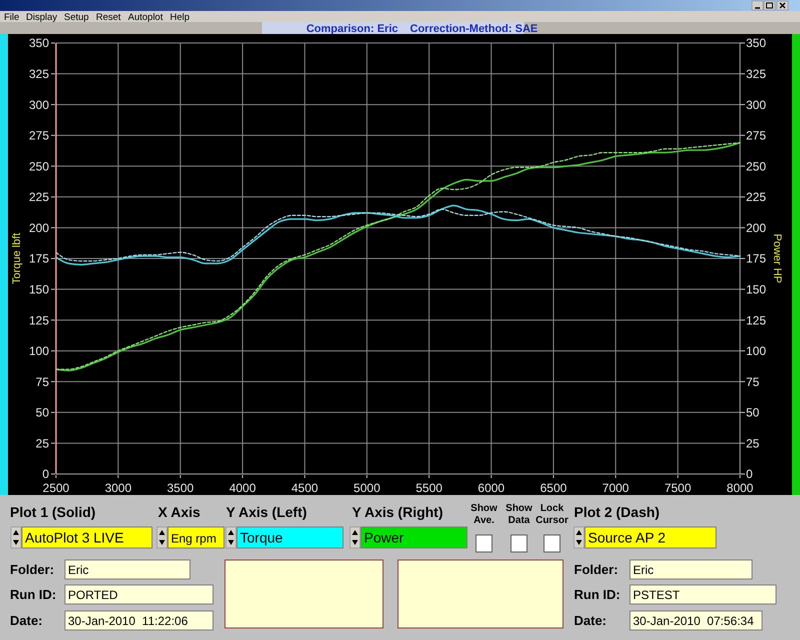 Image resolution: width=800 pixels, height=640 pixels. What do you see at coordinates (756, 105) in the screenshot?
I see `y2-tick-label: 300` at bounding box center [756, 105].